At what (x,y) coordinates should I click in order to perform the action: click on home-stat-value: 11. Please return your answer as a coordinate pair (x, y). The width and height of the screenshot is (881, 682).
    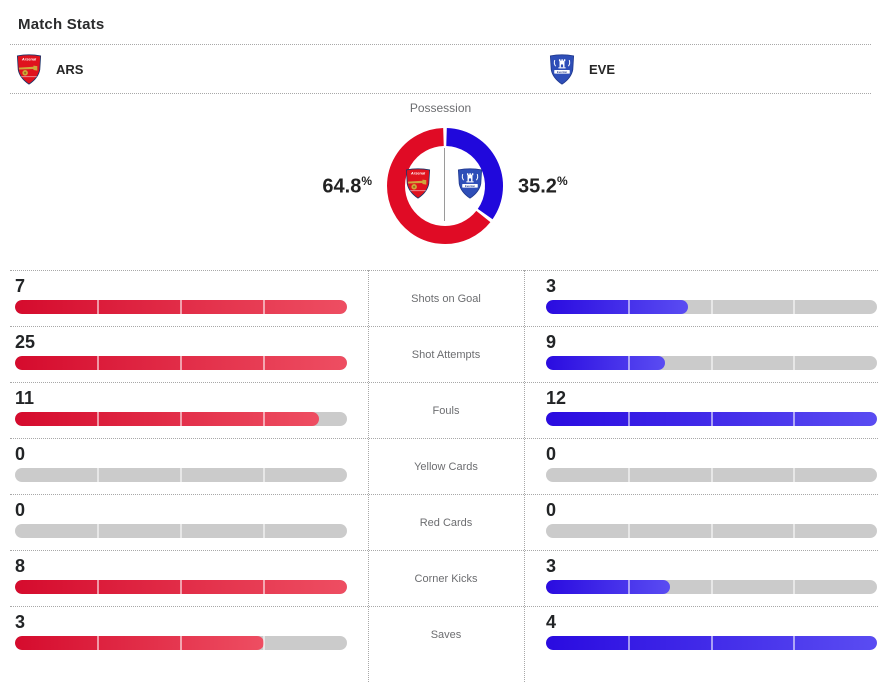
    Looking at the image, I should click on (25, 398).